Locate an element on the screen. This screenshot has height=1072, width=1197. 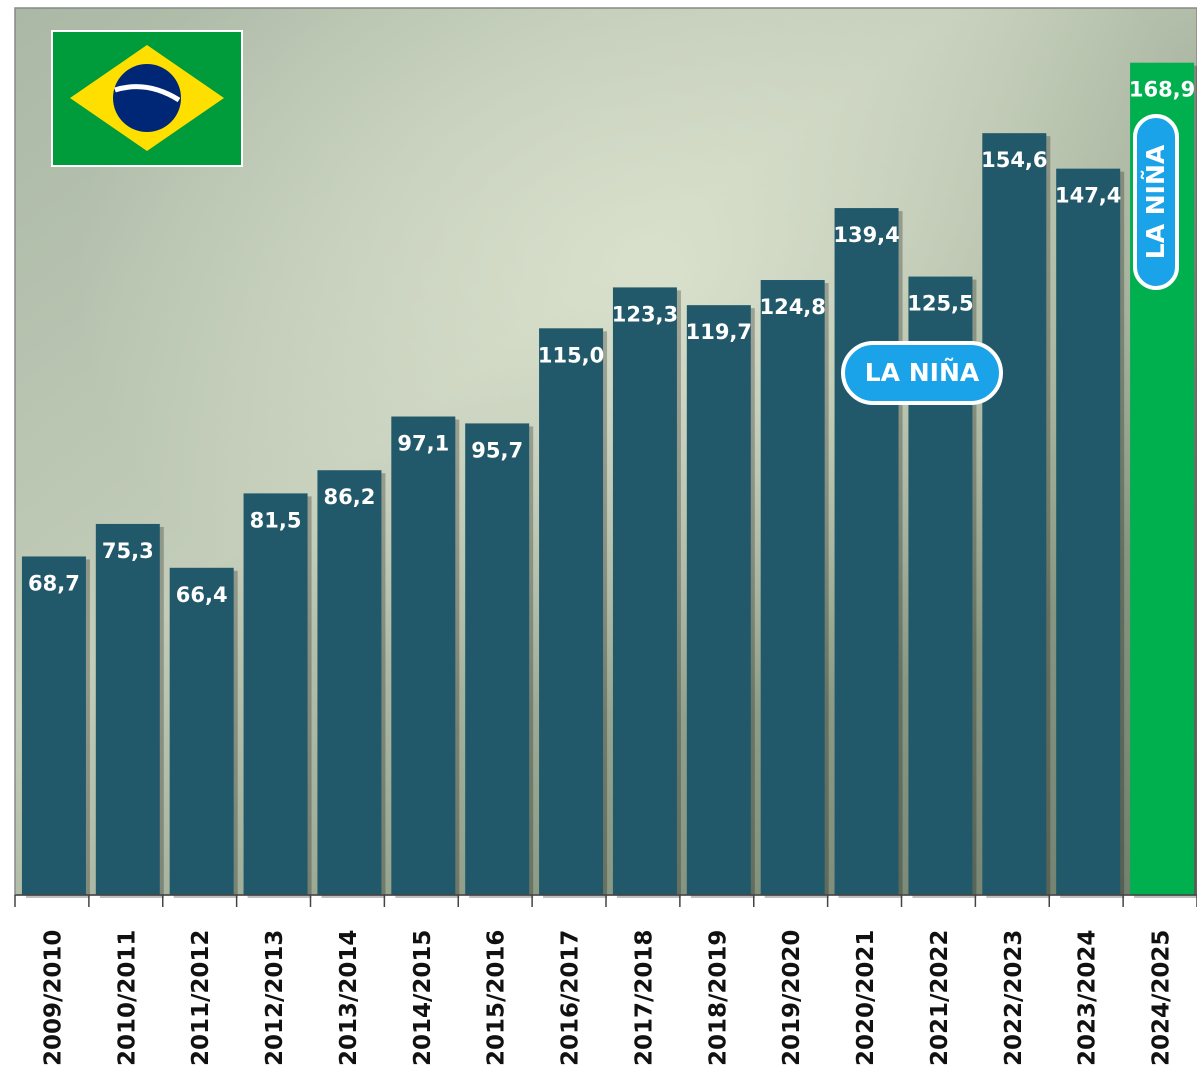
x-tick-label: 2014/2015 is located at coordinates (423, 998).